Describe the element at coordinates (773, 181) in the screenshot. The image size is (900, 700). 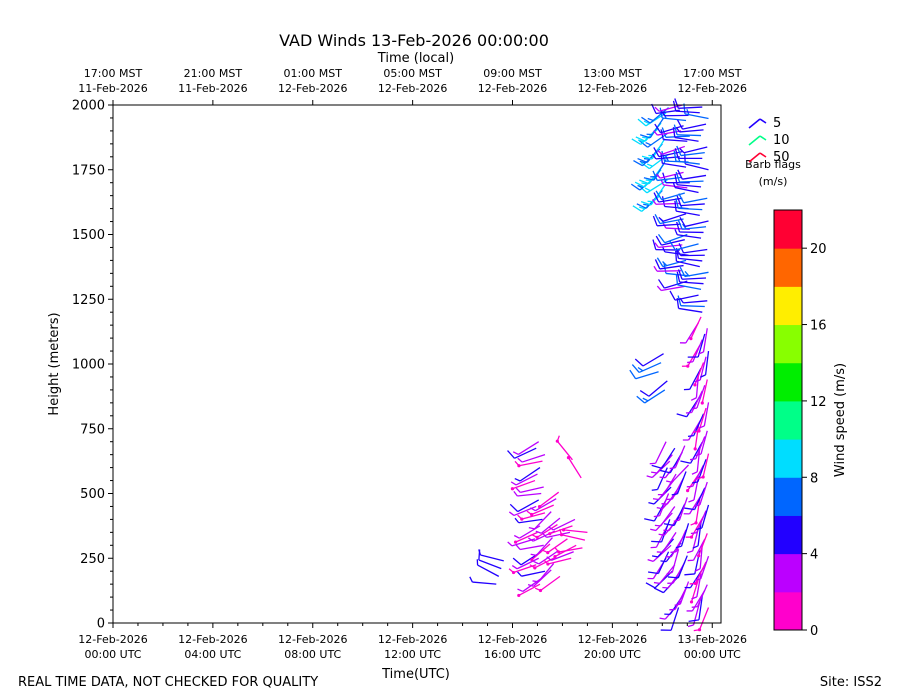
I see `barb-legend-title-line2: (m/s)` at that location.